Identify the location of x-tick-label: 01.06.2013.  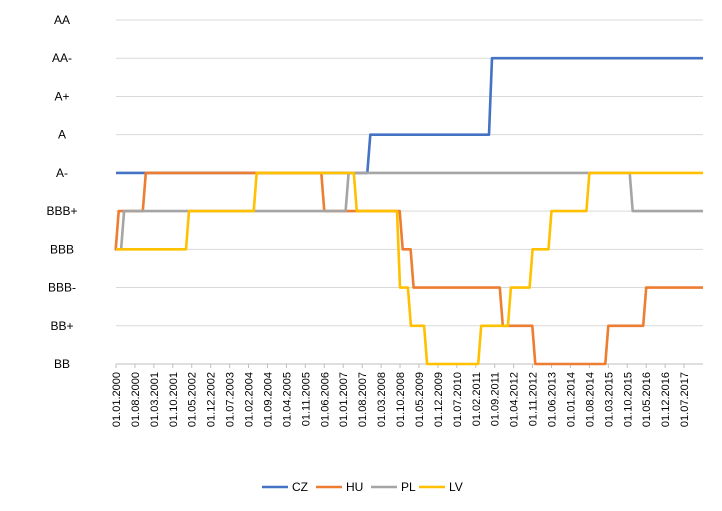
(553, 399).